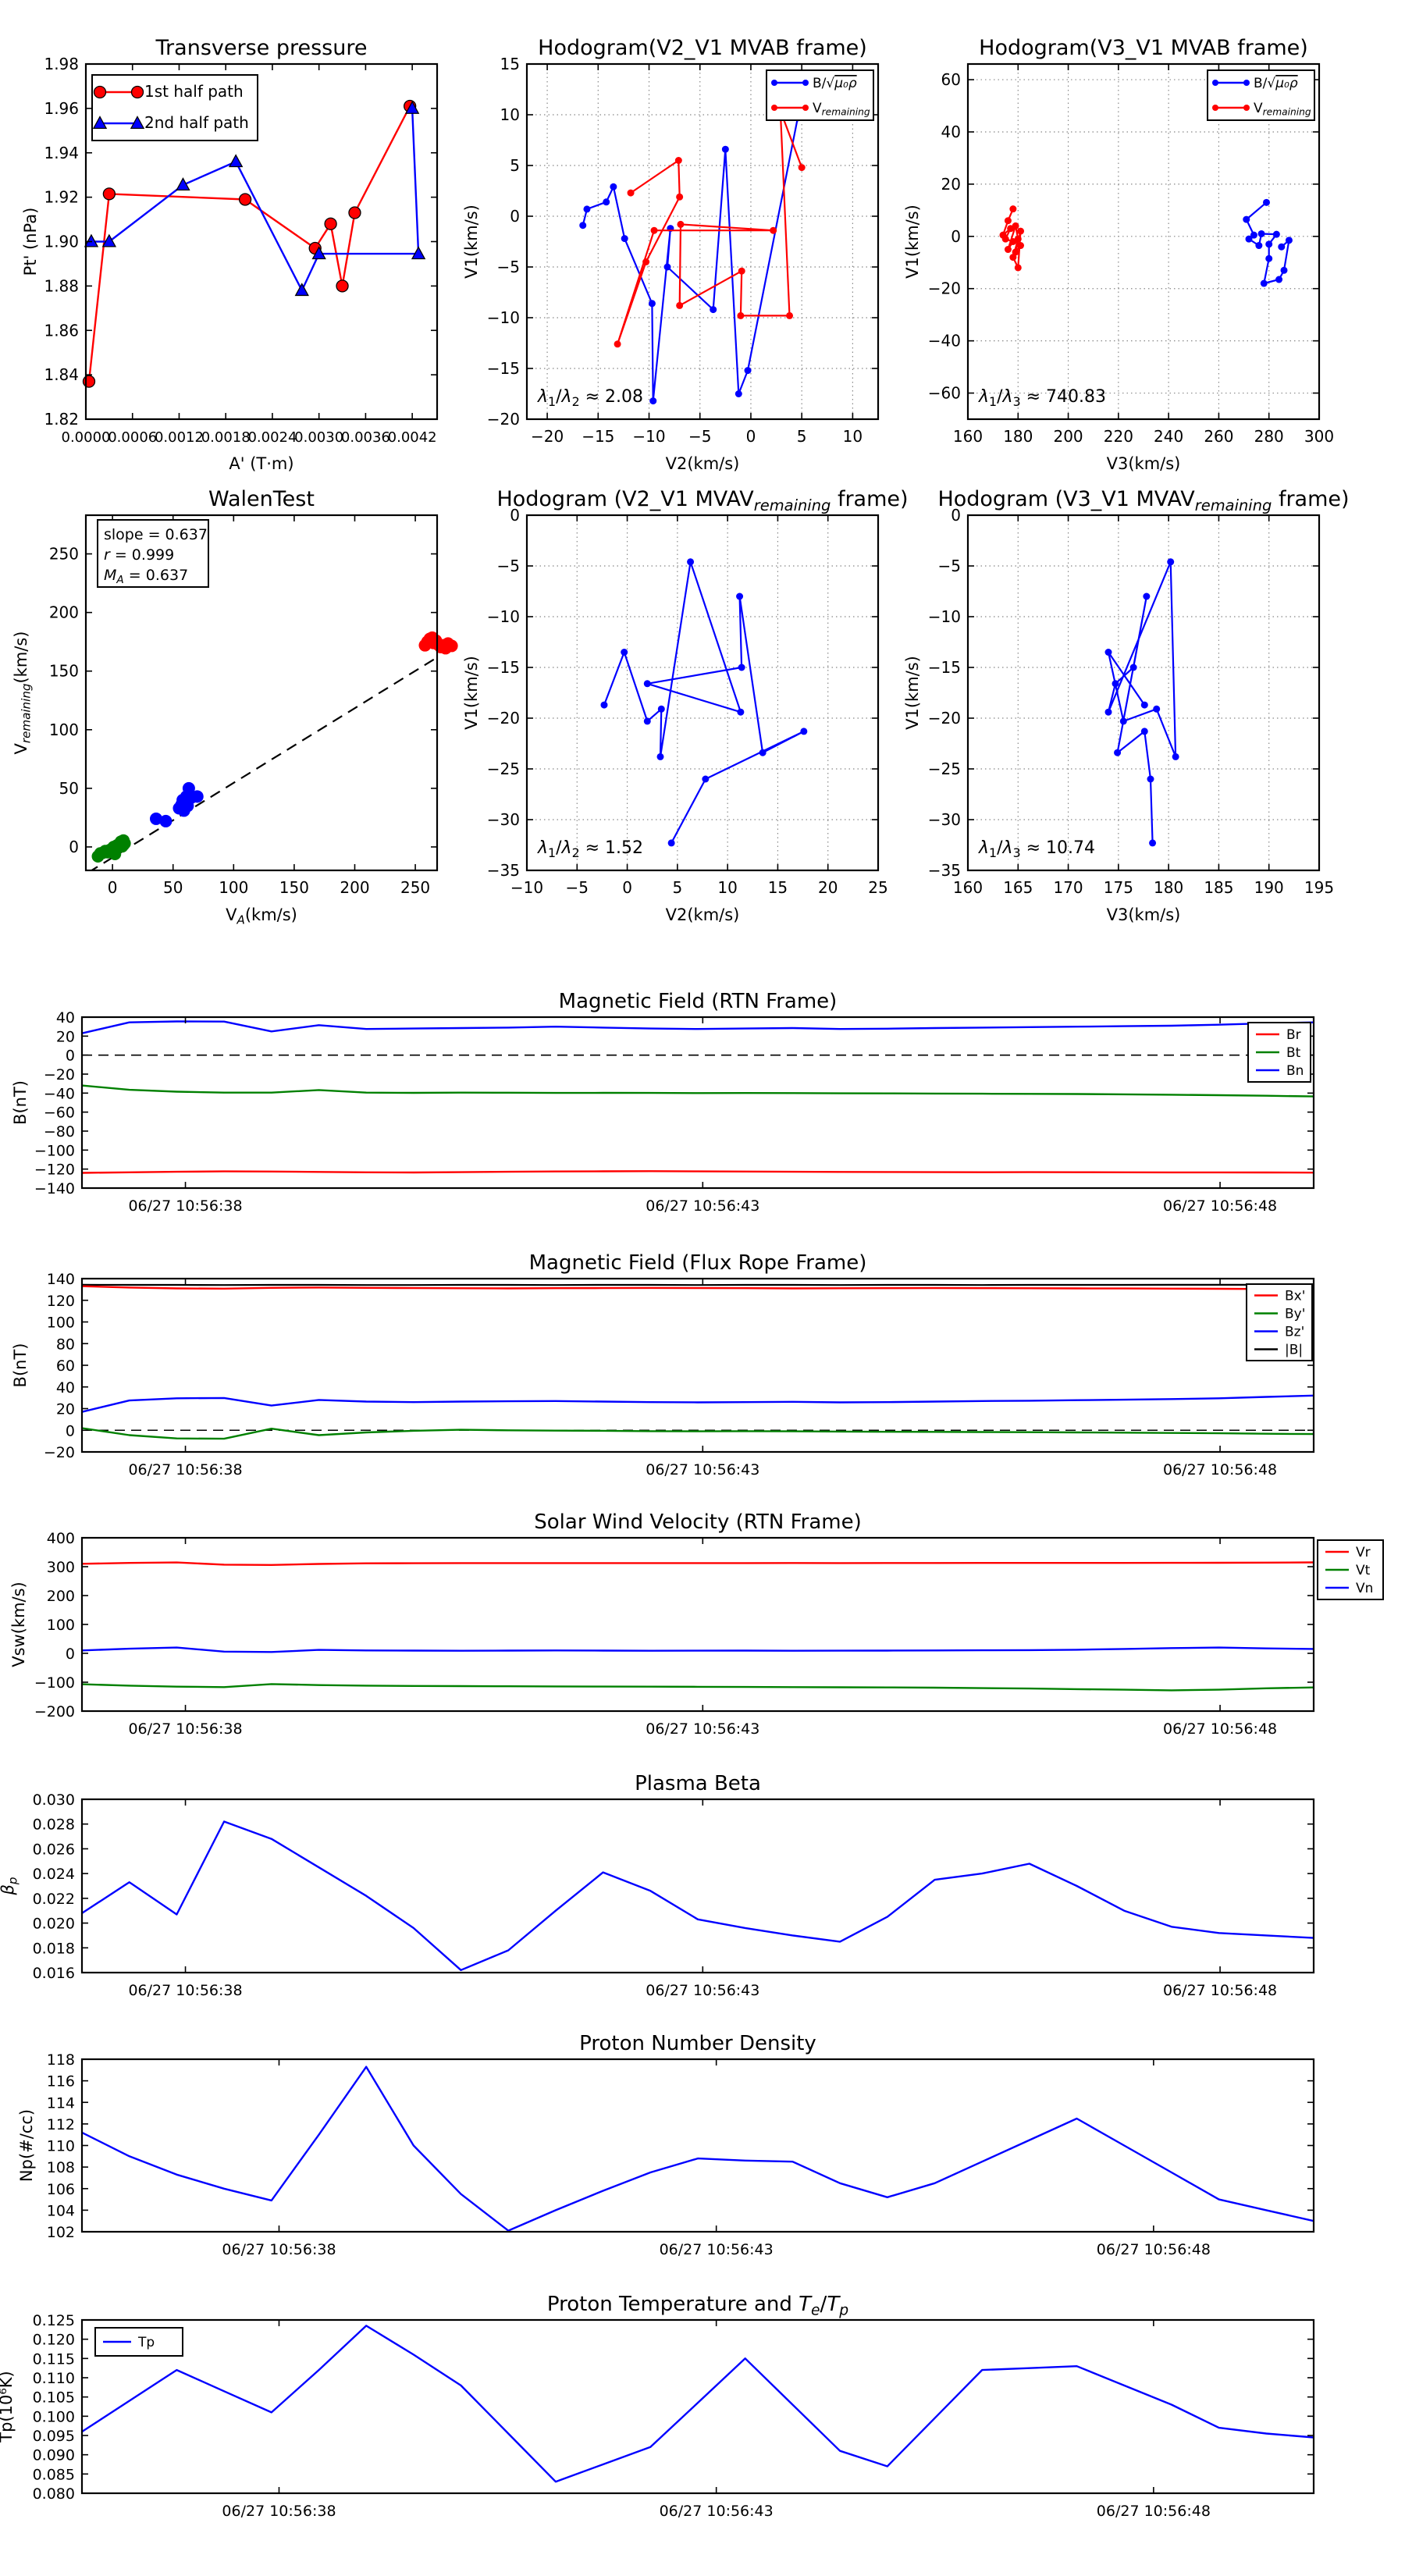  Describe the element at coordinates (1295, 1314) in the screenshot. I see `svg-text: By'` at that location.